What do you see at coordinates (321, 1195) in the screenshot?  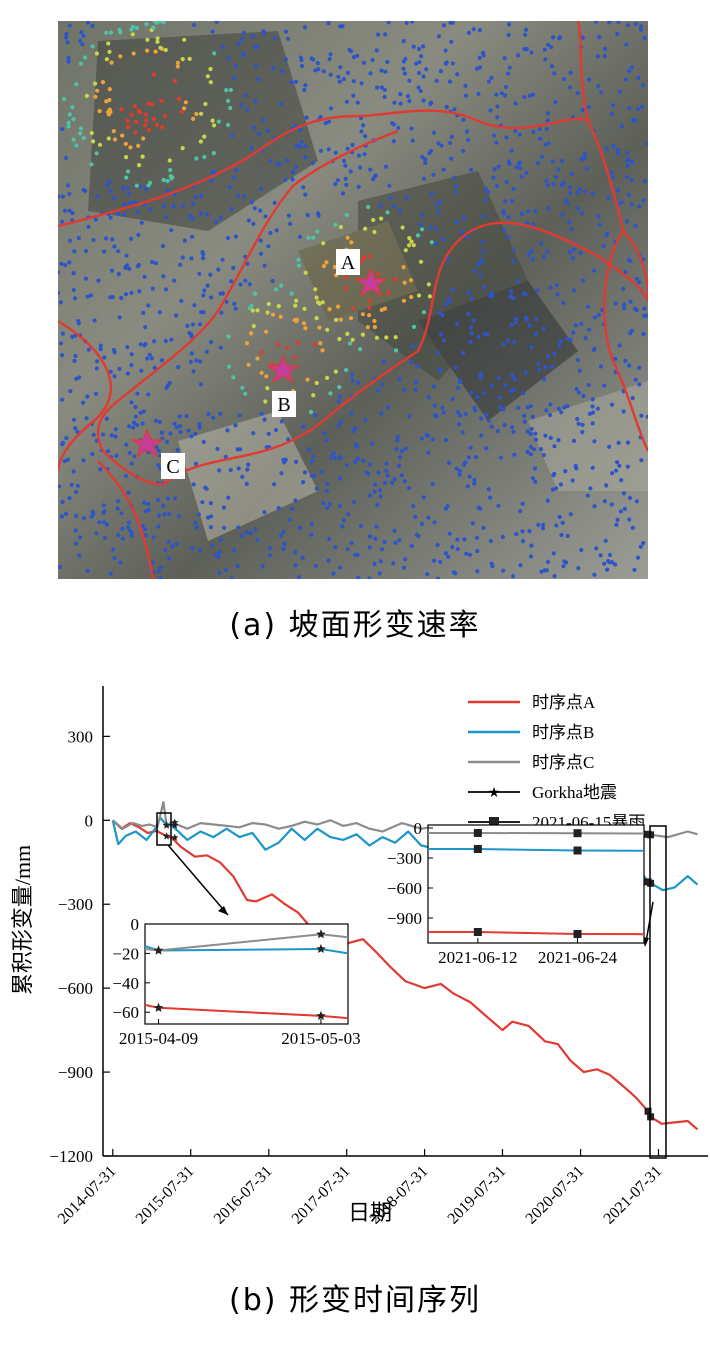 I see `x-tick-label: 2017-07-31` at bounding box center [321, 1195].